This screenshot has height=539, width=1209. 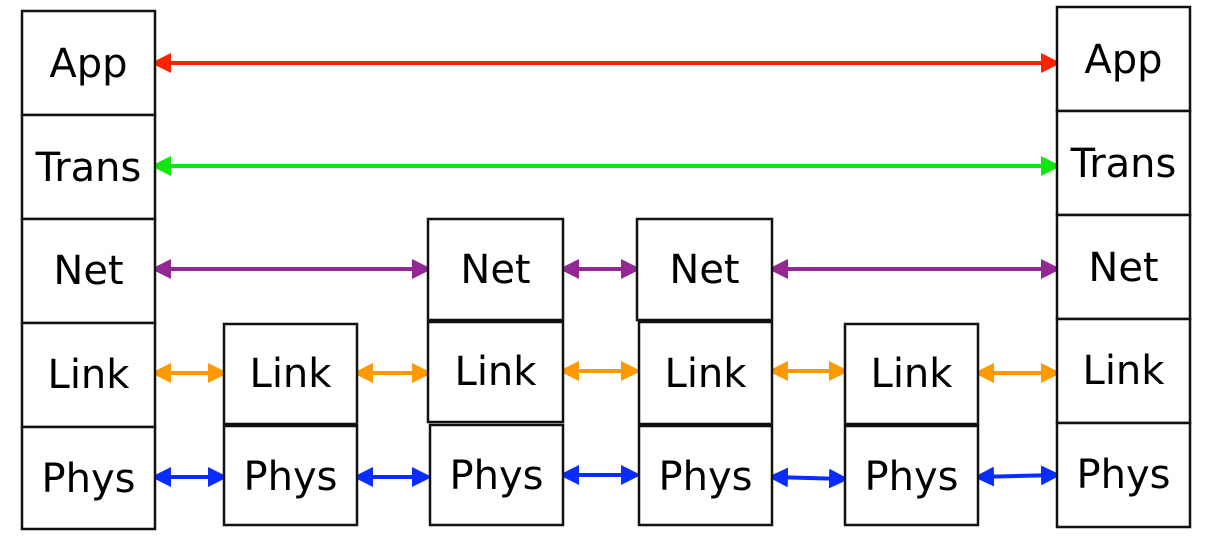 I want to click on switch-1-stack: Link Phys, so click(x=290, y=424).